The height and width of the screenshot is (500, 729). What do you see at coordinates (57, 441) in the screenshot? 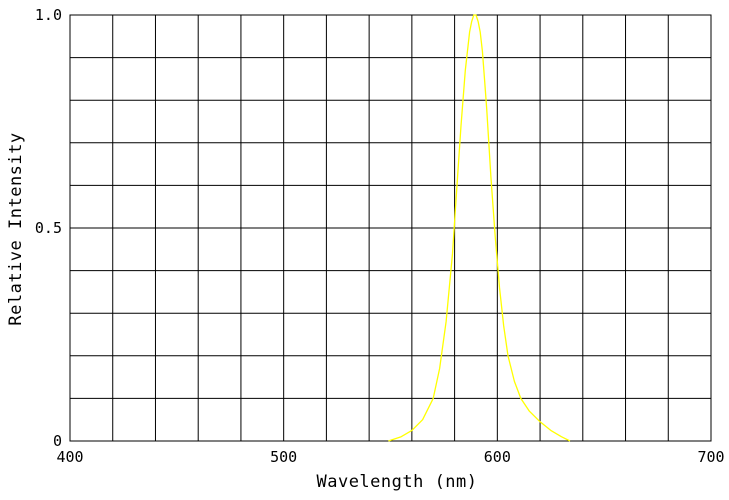
I see `y-tick-label: 0` at bounding box center [57, 441].